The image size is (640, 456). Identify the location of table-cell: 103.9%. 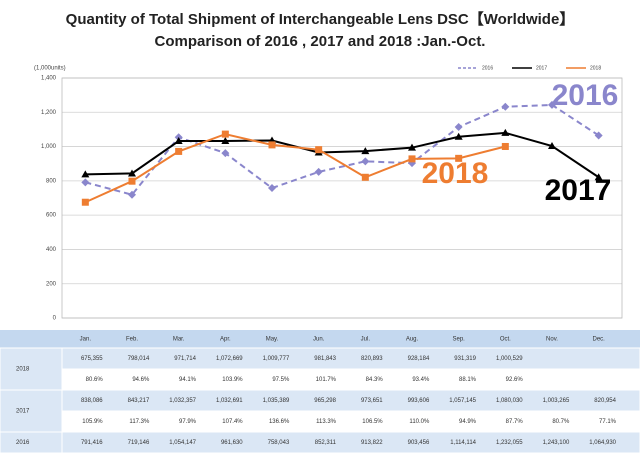
(232, 380).